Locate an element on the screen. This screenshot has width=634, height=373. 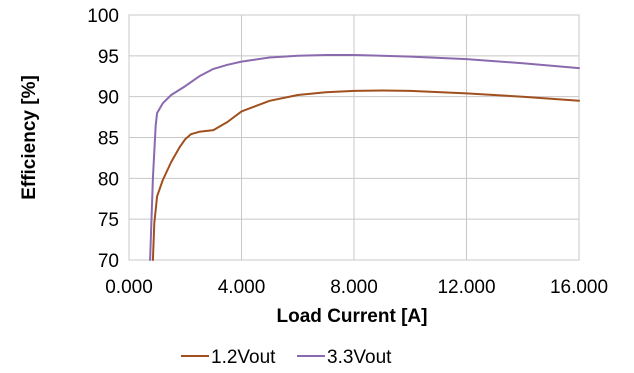
legend: 1.2Vout 3.3Vout is located at coordinates (286, 357).